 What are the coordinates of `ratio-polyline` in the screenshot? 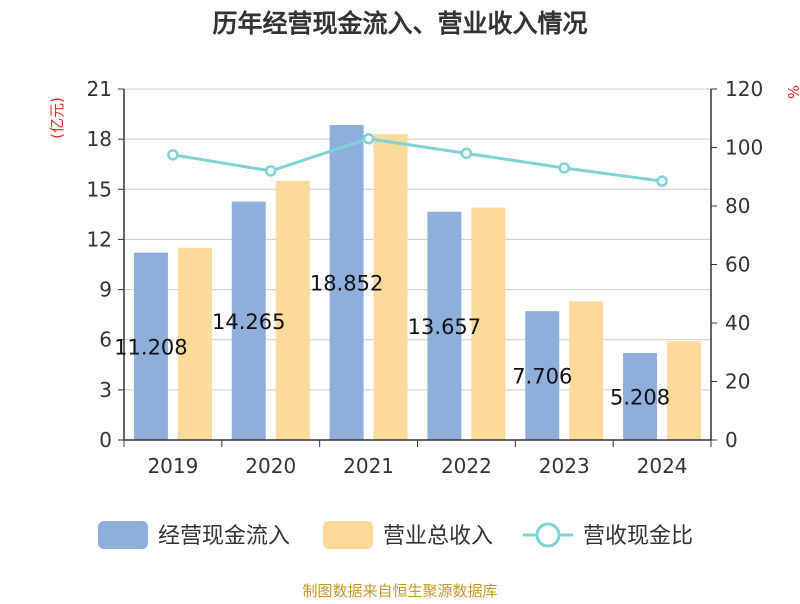 It's located at (417, 160).